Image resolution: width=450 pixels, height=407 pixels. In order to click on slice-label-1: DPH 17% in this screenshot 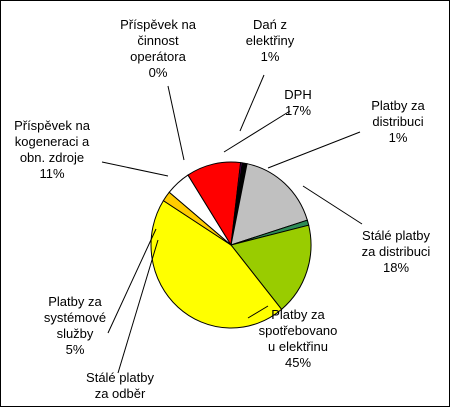, I will do `click(297, 102)`.